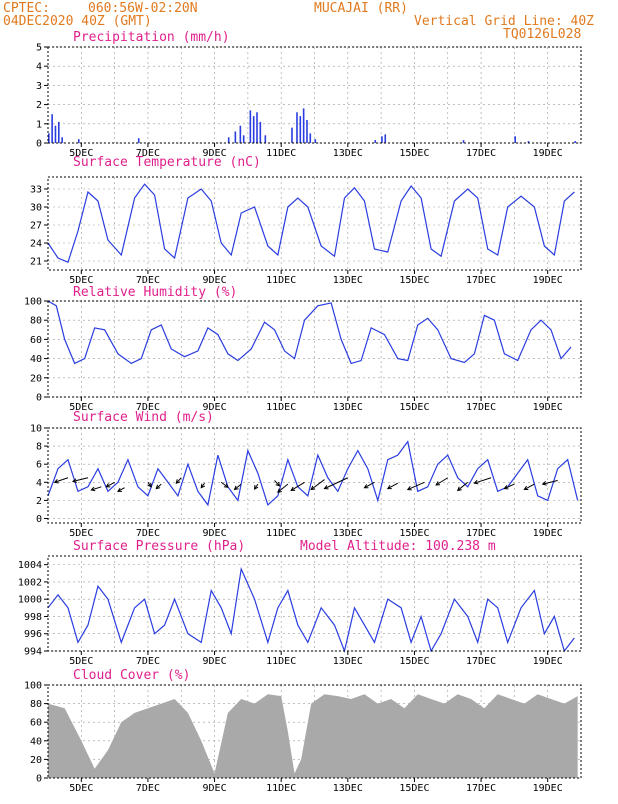 Image resolution: width=618 pixels, height=804 pixels. I want to click on temp-frame, so click(314, 223).